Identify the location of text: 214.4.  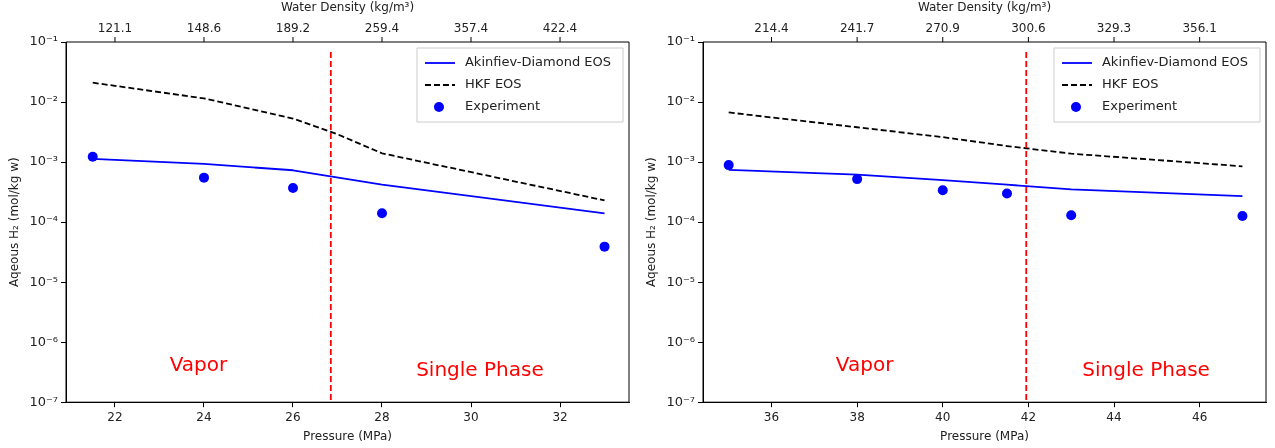
(771, 28).